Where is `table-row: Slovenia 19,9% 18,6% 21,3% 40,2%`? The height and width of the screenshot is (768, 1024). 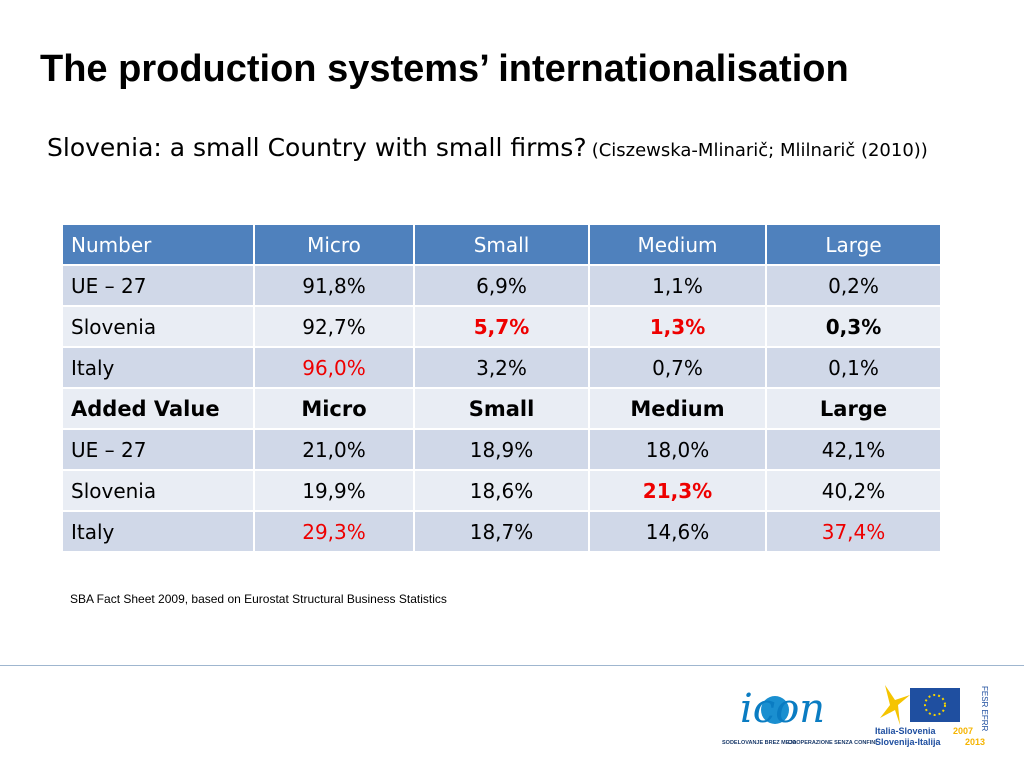
table-row: Slovenia 19,9% 18,6% 21,3% 40,2% is located at coordinates (501, 490).